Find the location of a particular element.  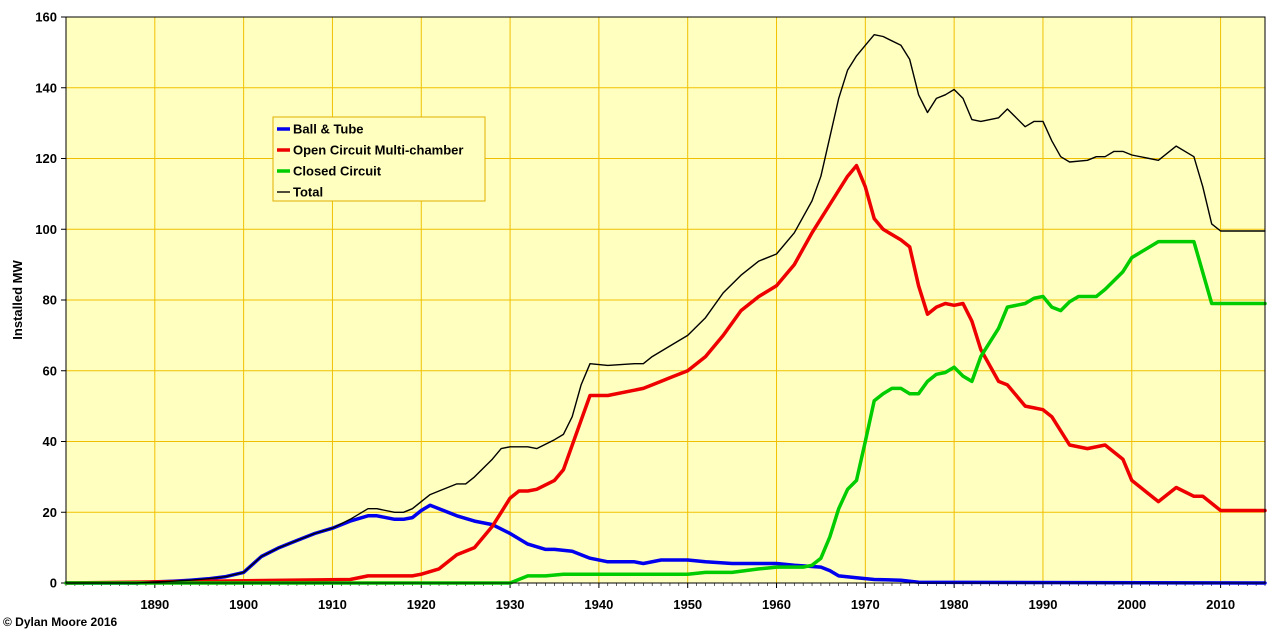

x-tick-label: 1960 is located at coordinates (776, 604).